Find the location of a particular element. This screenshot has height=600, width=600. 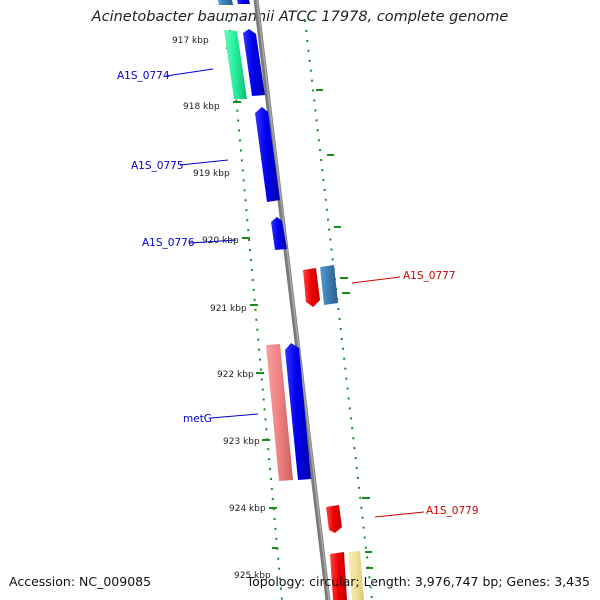

tick-922: 922 kbp is located at coordinates (235, 375).